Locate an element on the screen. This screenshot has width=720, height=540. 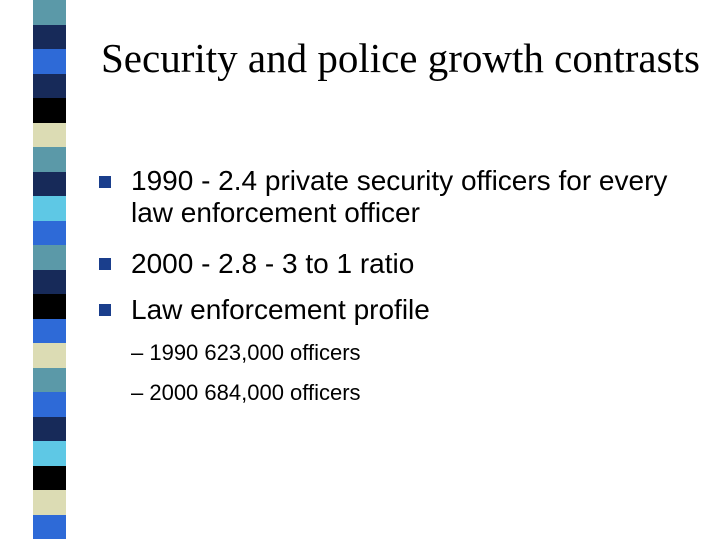
sub-bullet-item: – 1990 623,000 officers is located at coordinates (246, 352).